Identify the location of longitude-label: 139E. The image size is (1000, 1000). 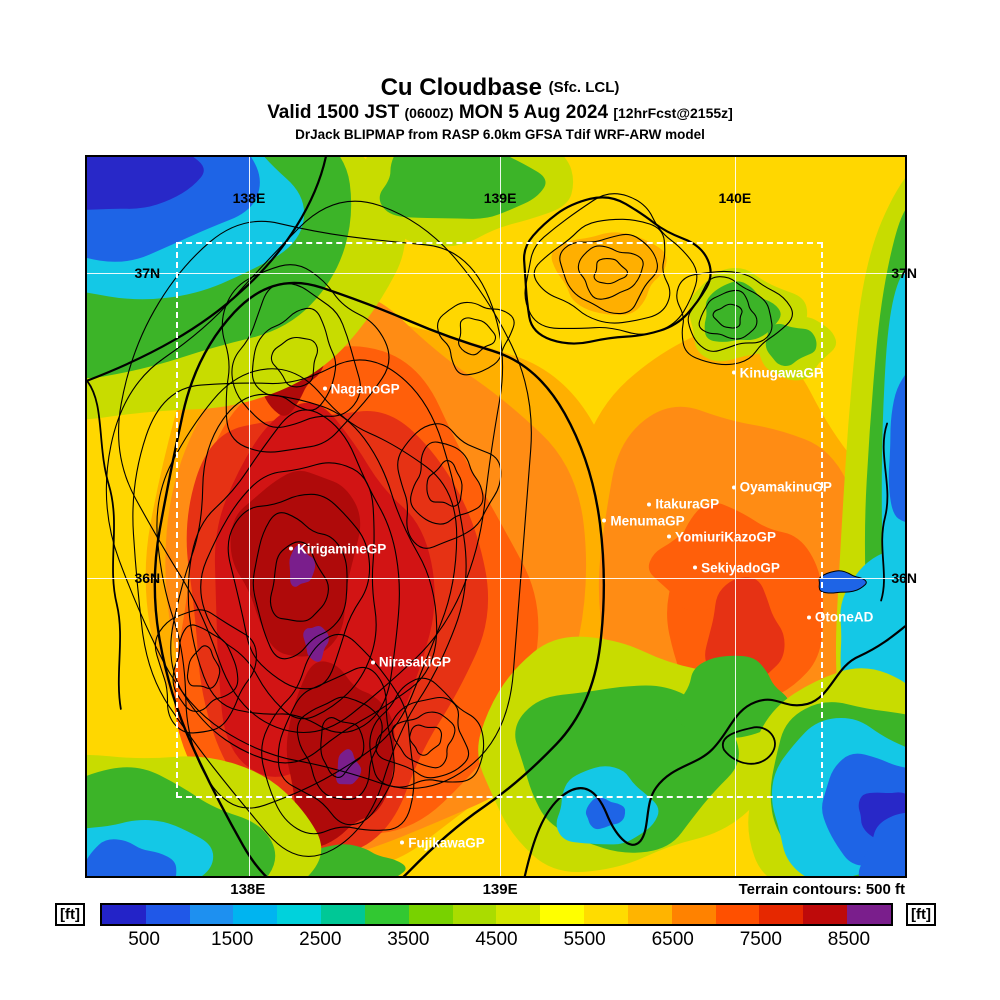
(500, 197).